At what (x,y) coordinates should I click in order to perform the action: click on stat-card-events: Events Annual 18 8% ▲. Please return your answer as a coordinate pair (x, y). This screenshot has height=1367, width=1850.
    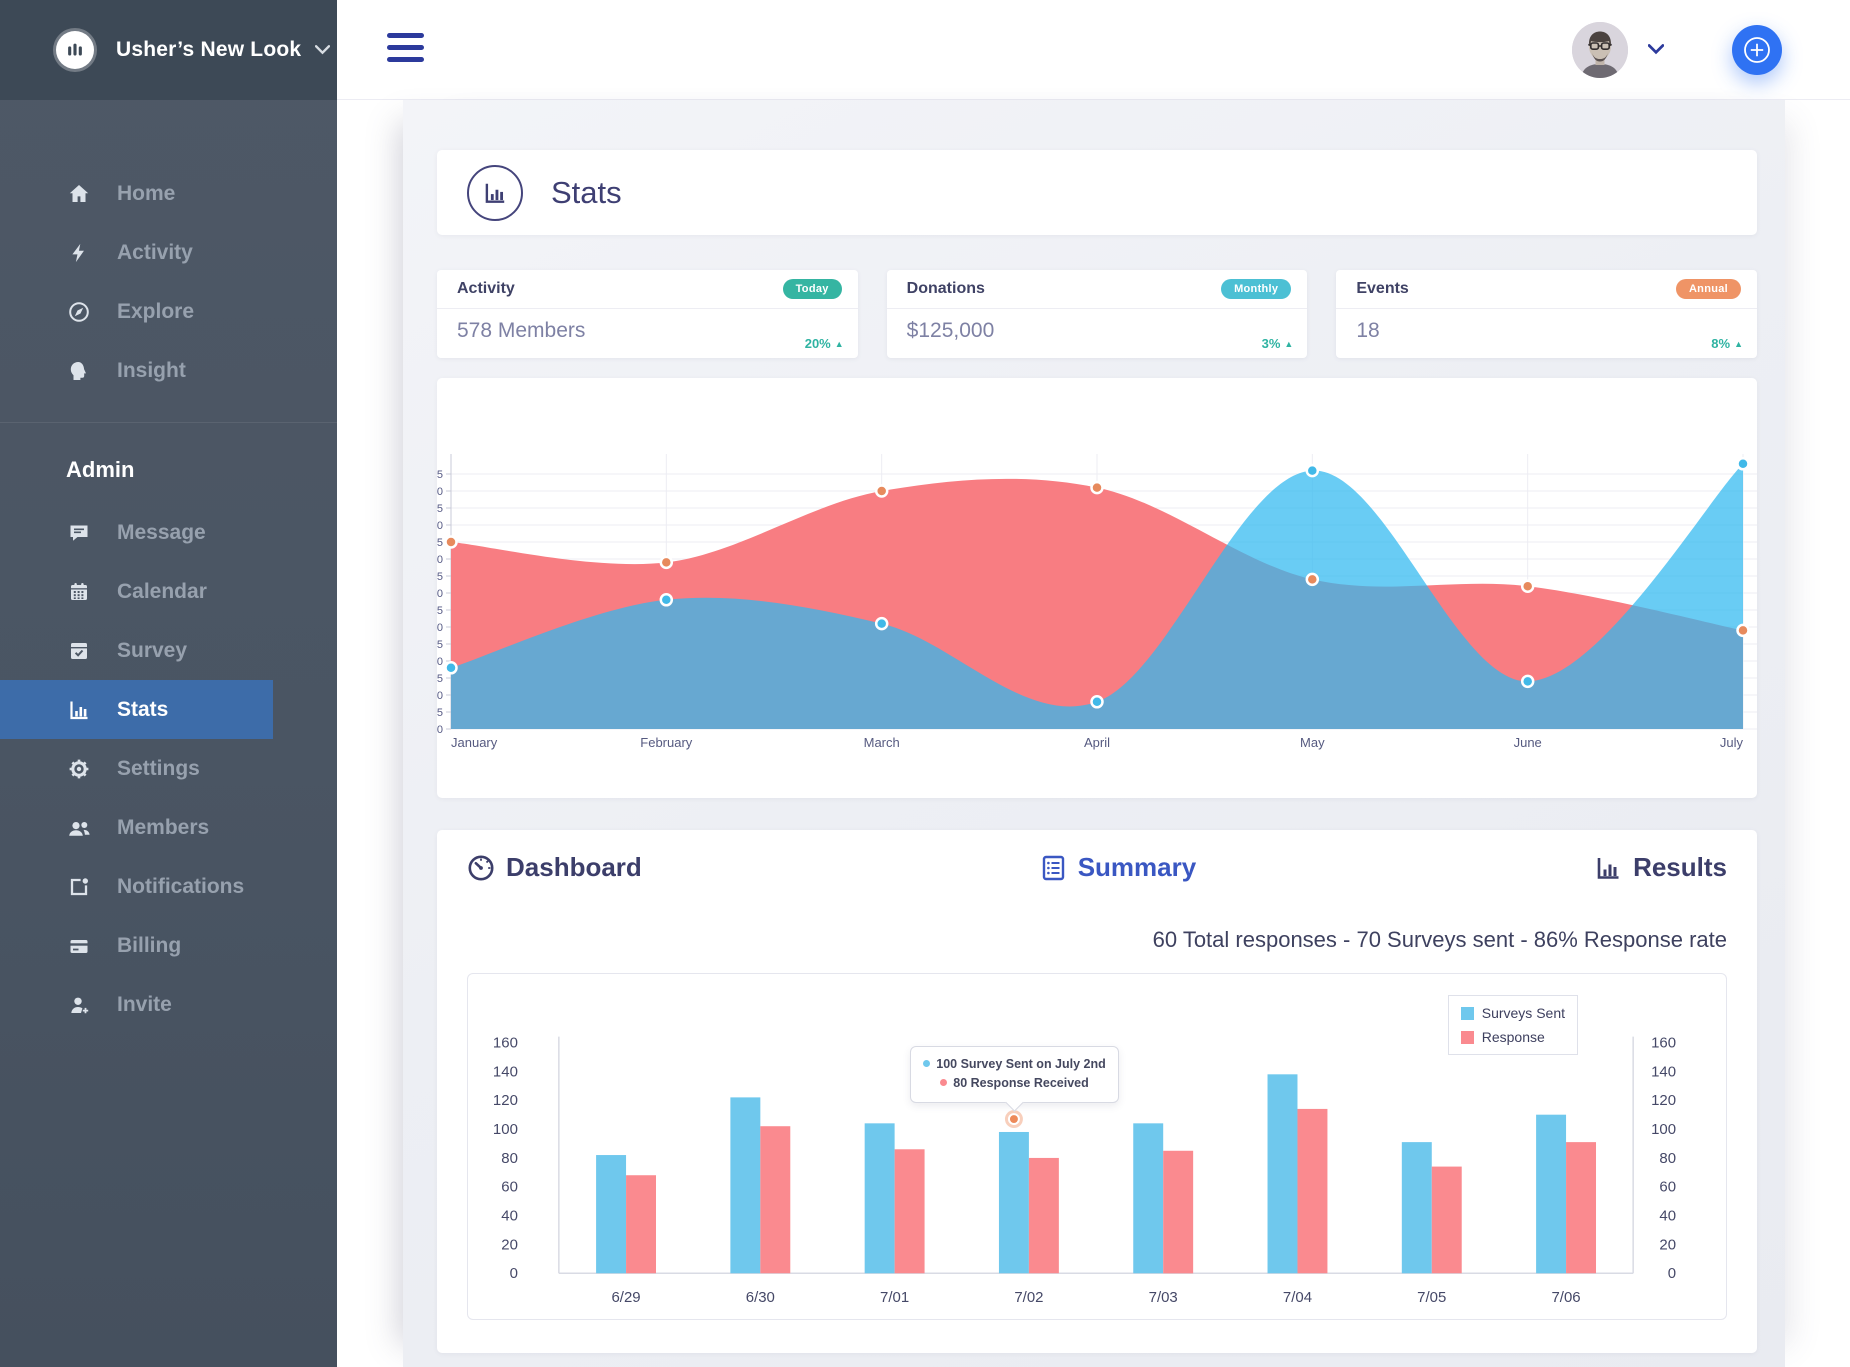
    Looking at the image, I should click on (1547, 314).